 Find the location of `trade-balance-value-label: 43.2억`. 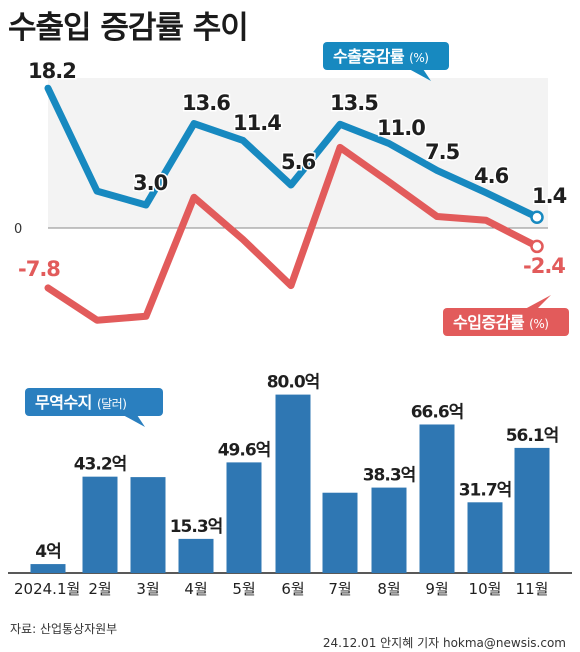

trade-balance-value-label: 43.2억 is located at coordinates (100, 465).